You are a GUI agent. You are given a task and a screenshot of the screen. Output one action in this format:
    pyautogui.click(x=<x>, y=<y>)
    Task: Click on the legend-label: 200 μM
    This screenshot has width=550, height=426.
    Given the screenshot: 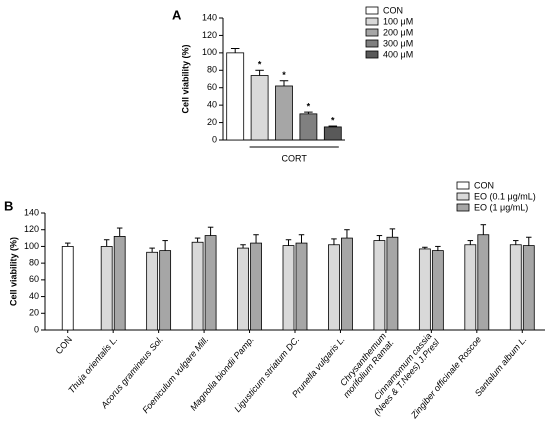 What is the action you would take?
    pyautogui.click(x=398, y=32)
    